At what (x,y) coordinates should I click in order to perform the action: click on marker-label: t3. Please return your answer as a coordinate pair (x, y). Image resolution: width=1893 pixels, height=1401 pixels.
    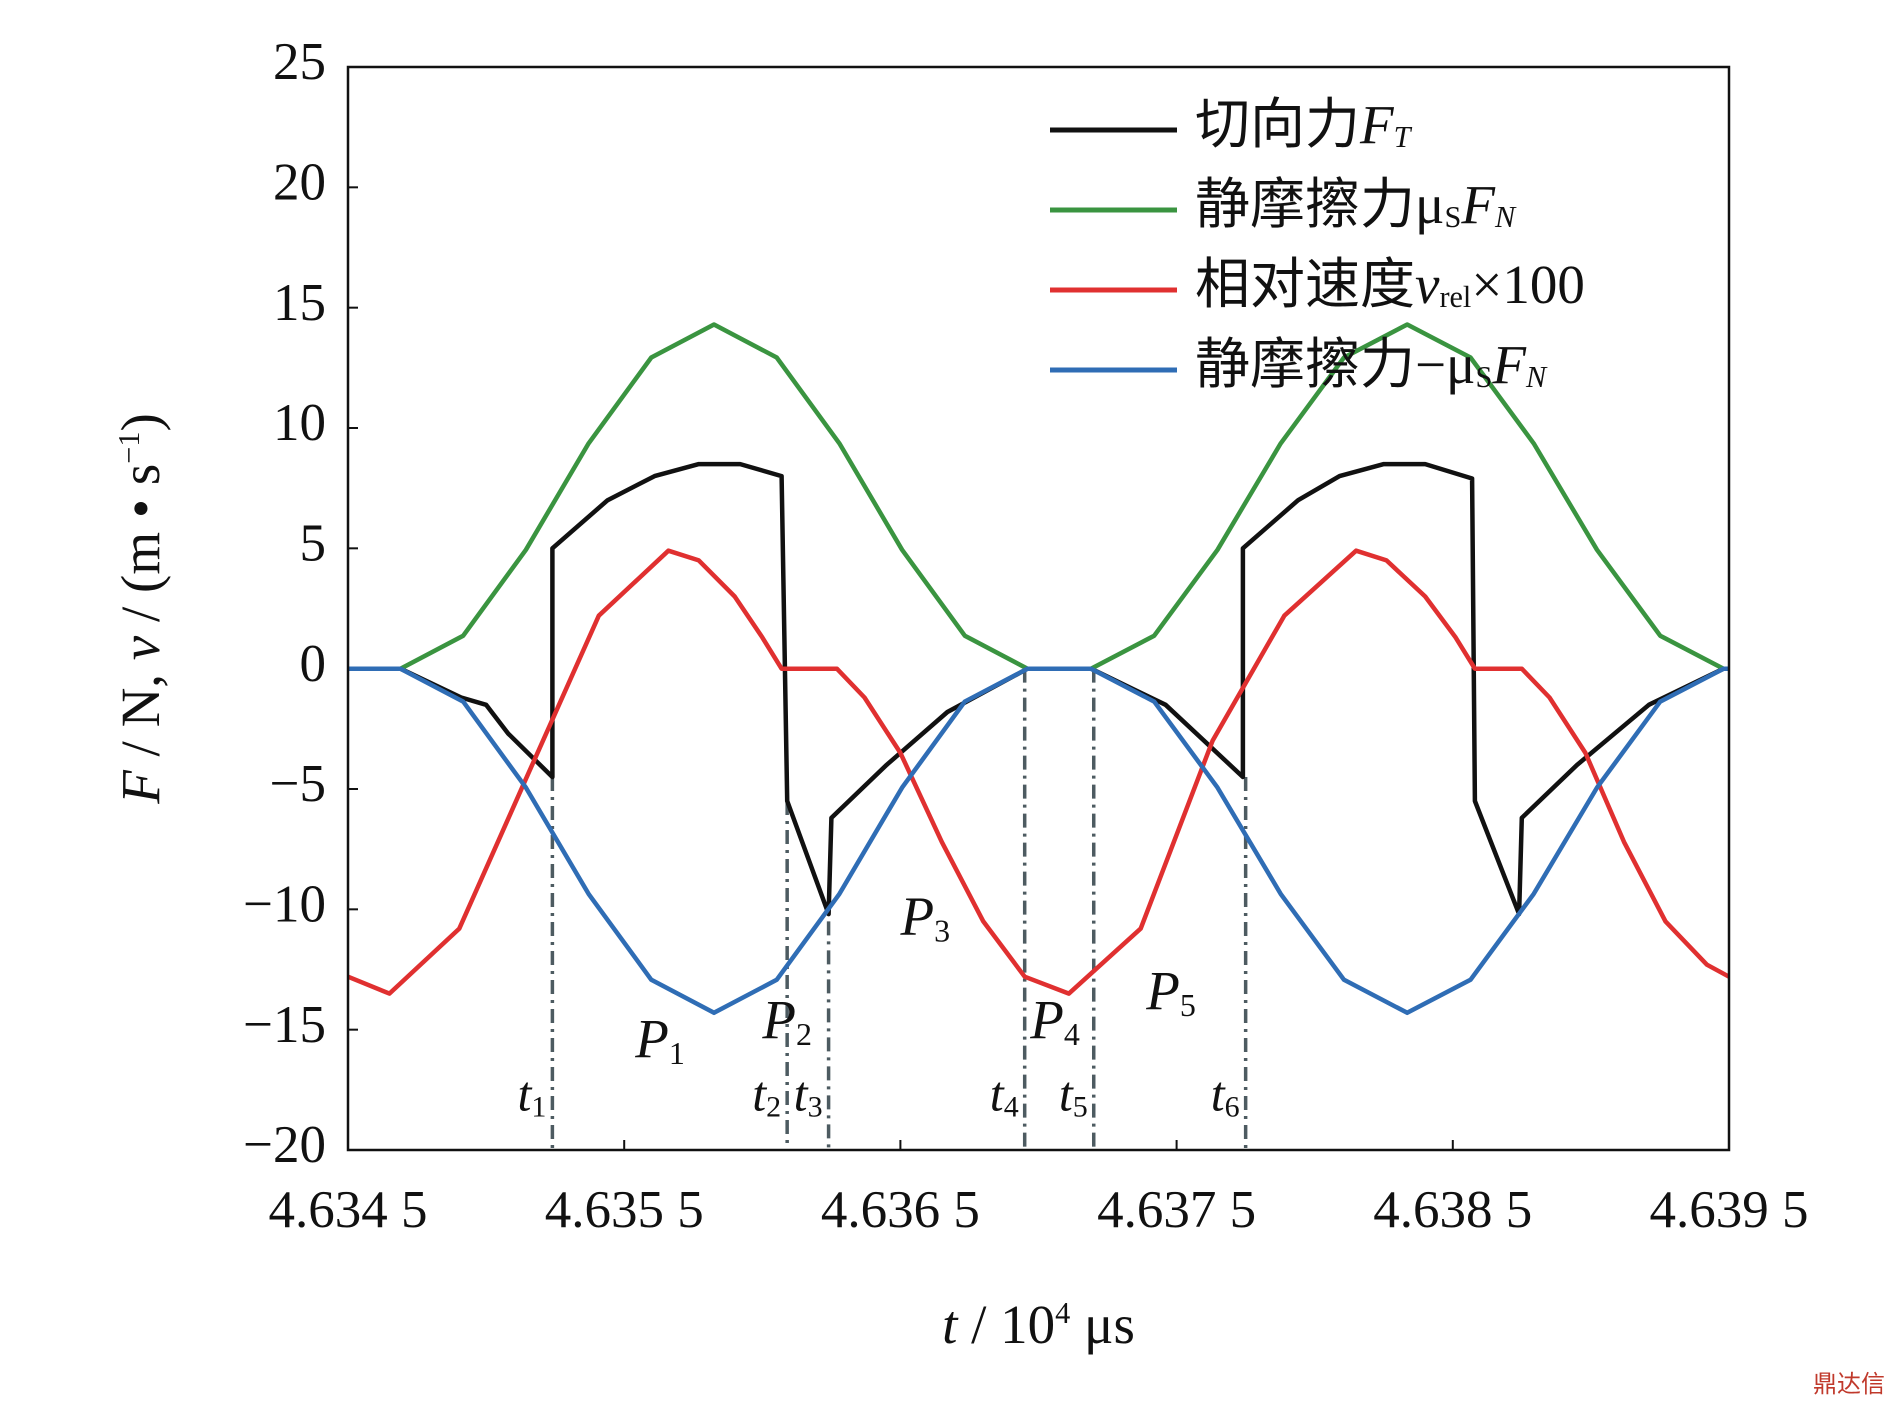
    Looking at the image, I should click on (808, 1095).